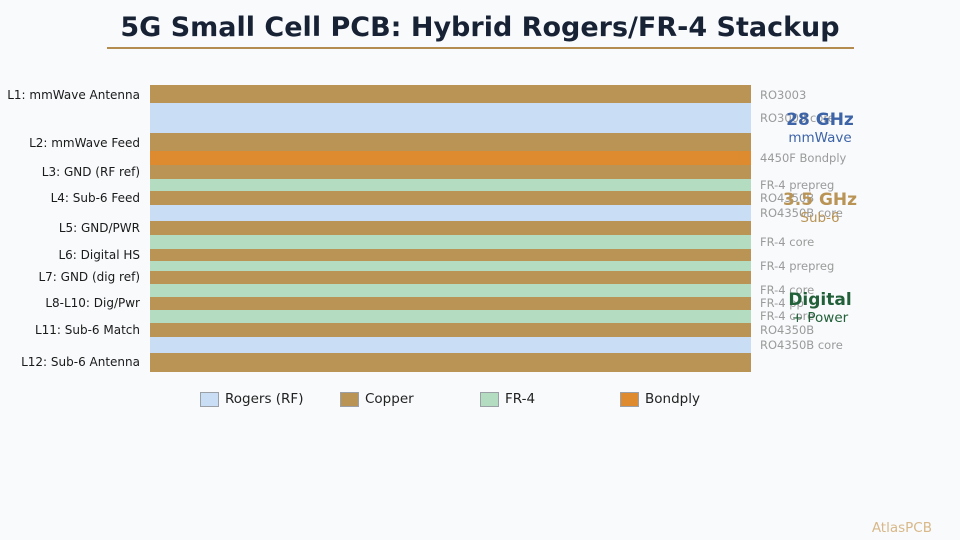 The height and width of the screenshot is (540, 960). What do you see at coordinates (520, 399) in the screenshot?
I see `legend-label: FR-4` at bounding box center [520, 399].